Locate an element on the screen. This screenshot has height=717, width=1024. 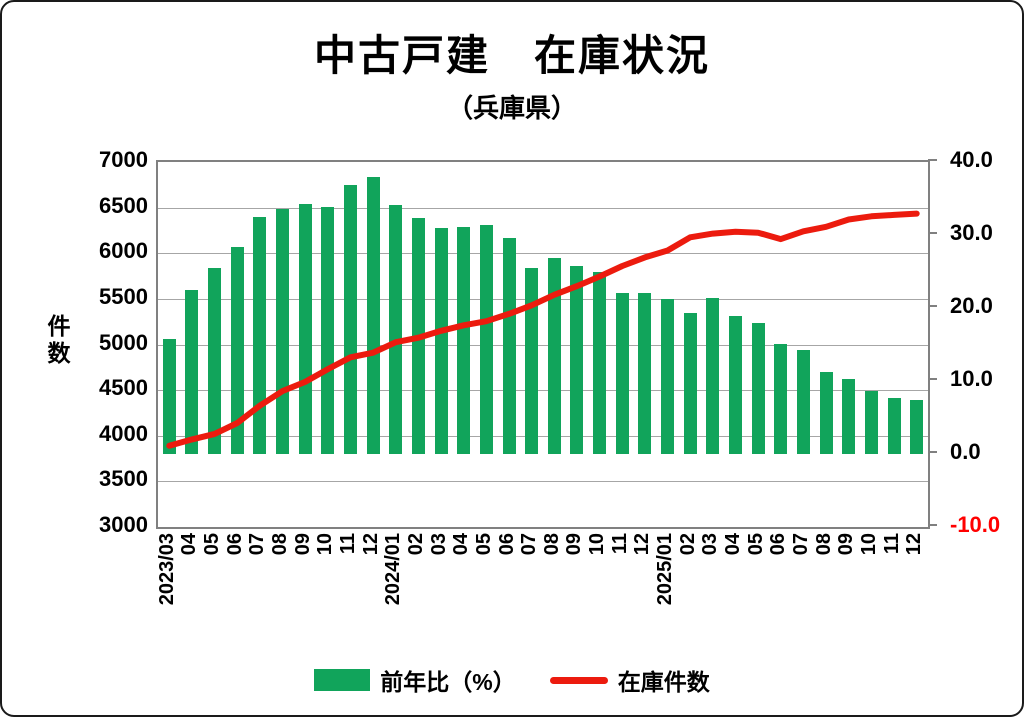
x-axis-tick-label: 2025/01 is located at coordinates (665, 569).